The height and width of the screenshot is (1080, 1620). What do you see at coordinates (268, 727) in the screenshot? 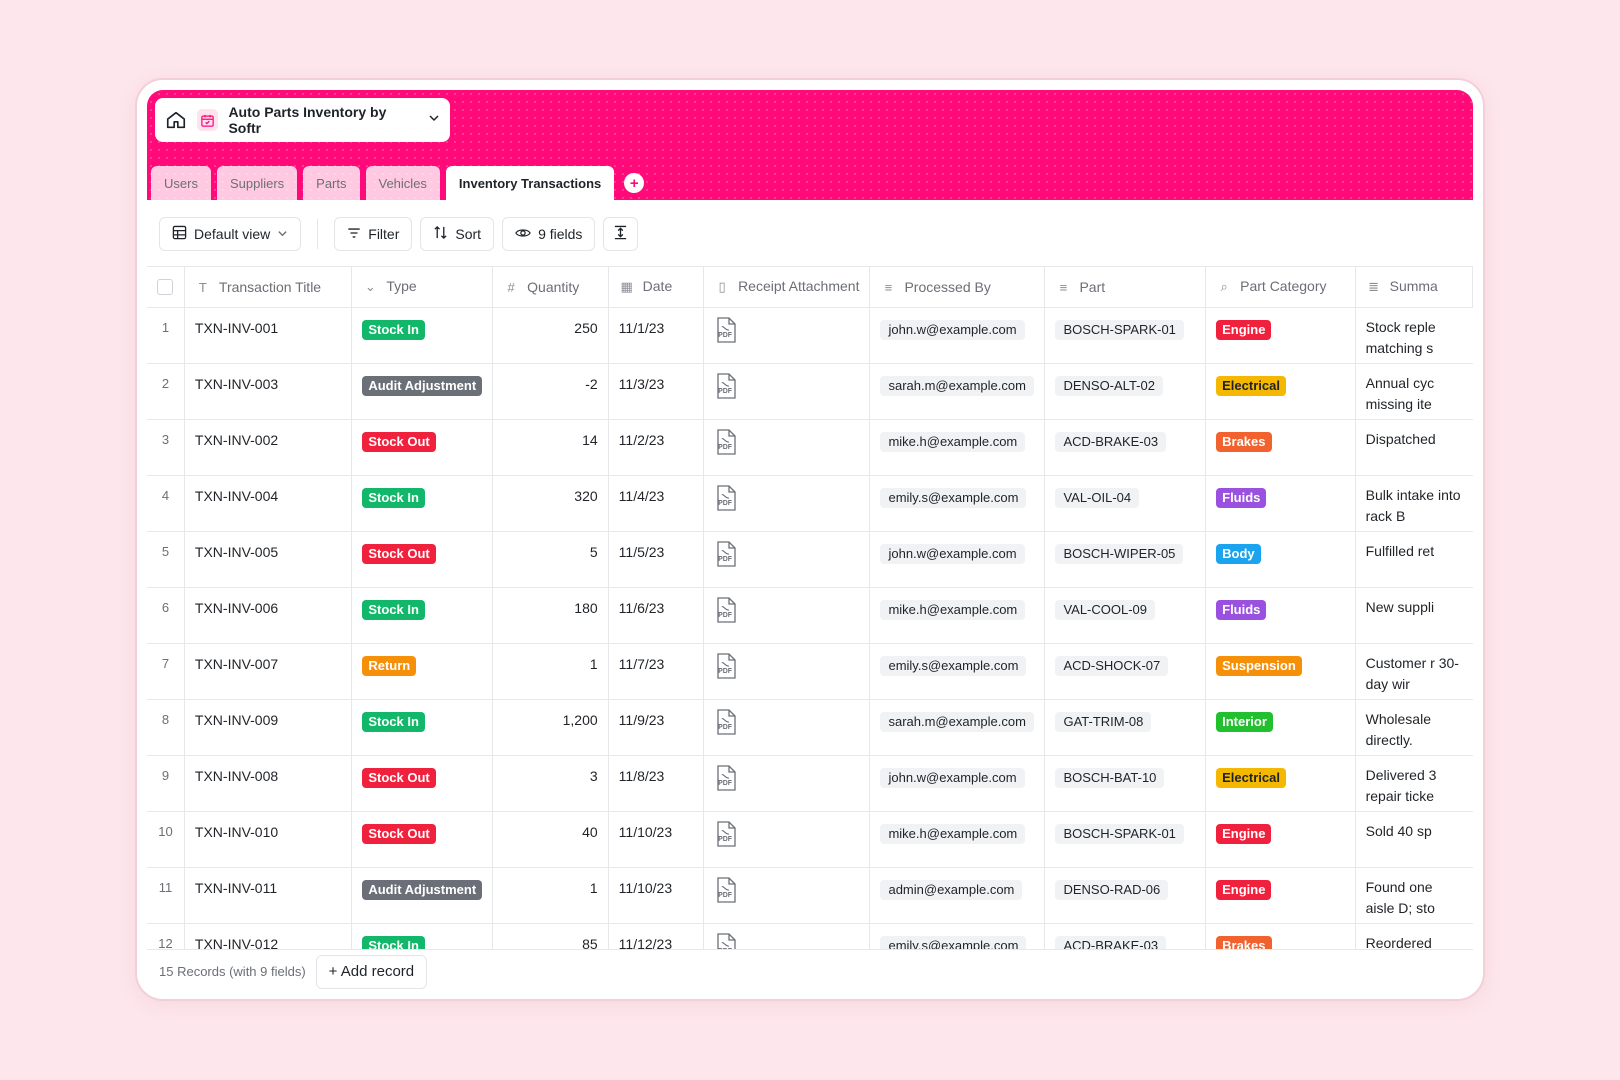
I see `transaction-title-cell: TXN-INV-009` at bounding box center [268, 727].